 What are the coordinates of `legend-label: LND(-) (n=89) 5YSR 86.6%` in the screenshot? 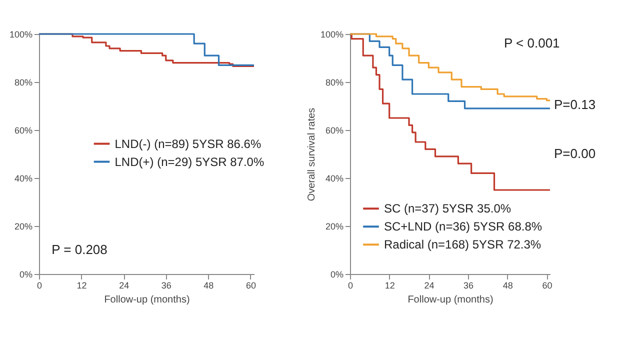 It's located at (188, 143).